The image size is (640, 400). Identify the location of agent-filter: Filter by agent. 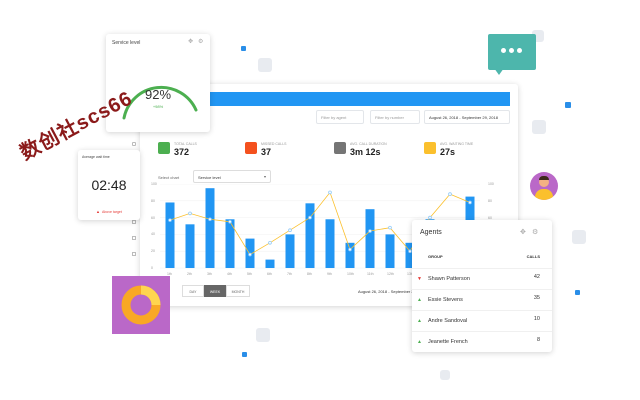
(340, 117).